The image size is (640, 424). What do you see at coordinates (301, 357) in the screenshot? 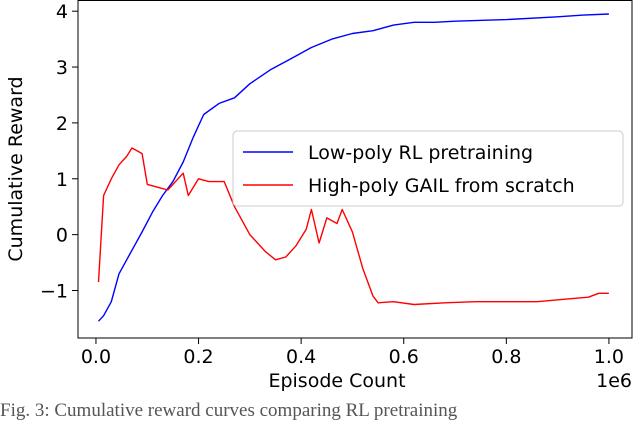
I see `x-tick-label: 0.4` at bounding box center [301, 357].